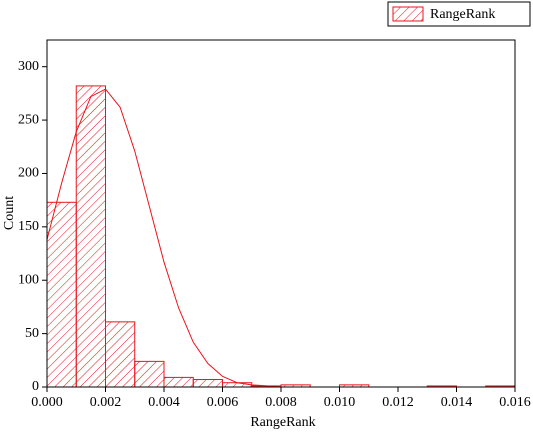 This screenshot has height=433, width=533. I want to click on legend-label: RangeRank, so click(462, 14).